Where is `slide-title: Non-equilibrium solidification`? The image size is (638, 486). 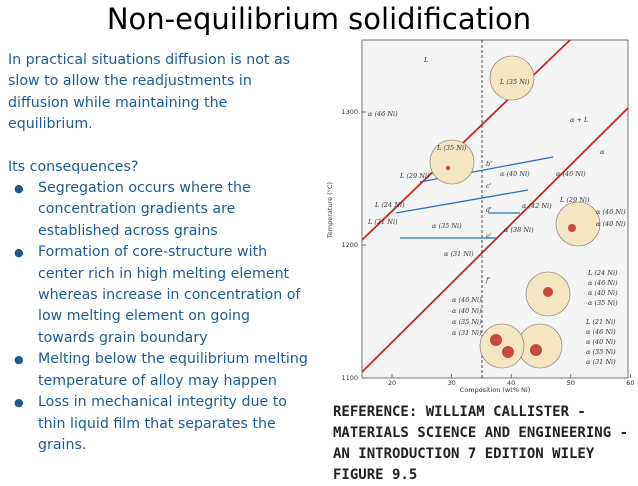 slide-title: Non-equilibrium solidification is located at coordinates (319, 19).